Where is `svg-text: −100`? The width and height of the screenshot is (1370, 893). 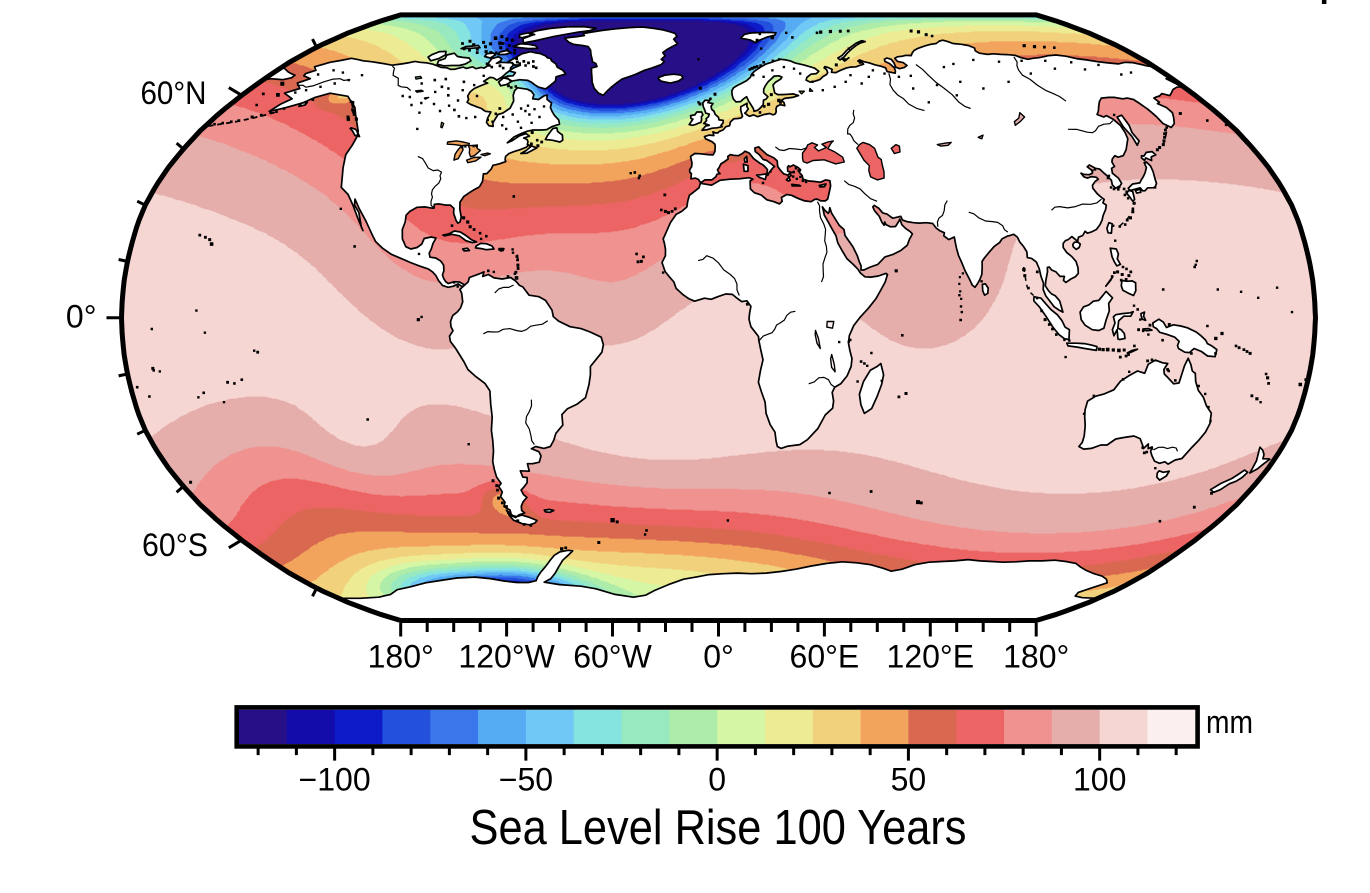 svg-text: −100 is located at coordinates (335, 780).